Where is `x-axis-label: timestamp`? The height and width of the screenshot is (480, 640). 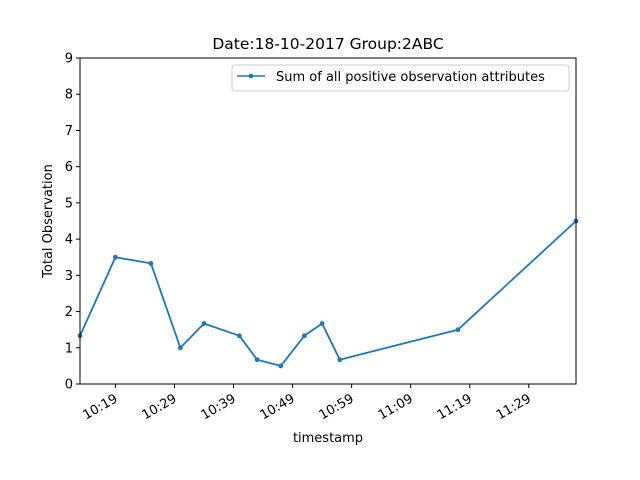
x-axis-label: timestamp is located at coordinates (328, 438).